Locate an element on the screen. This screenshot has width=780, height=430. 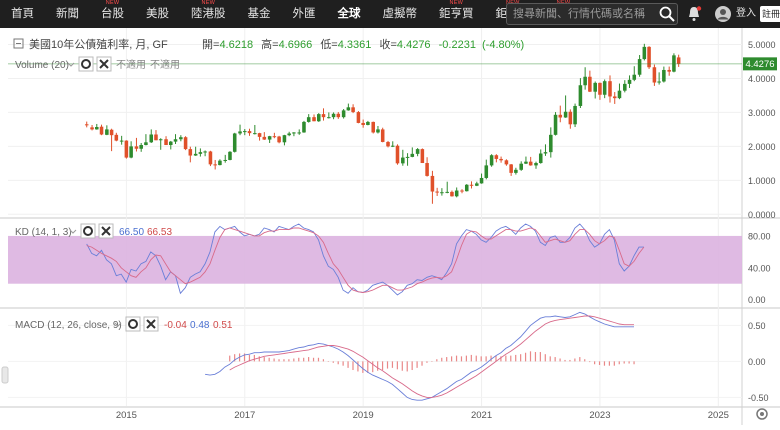
kd-k-value: 66.50 is located at coordinates (131, 232).